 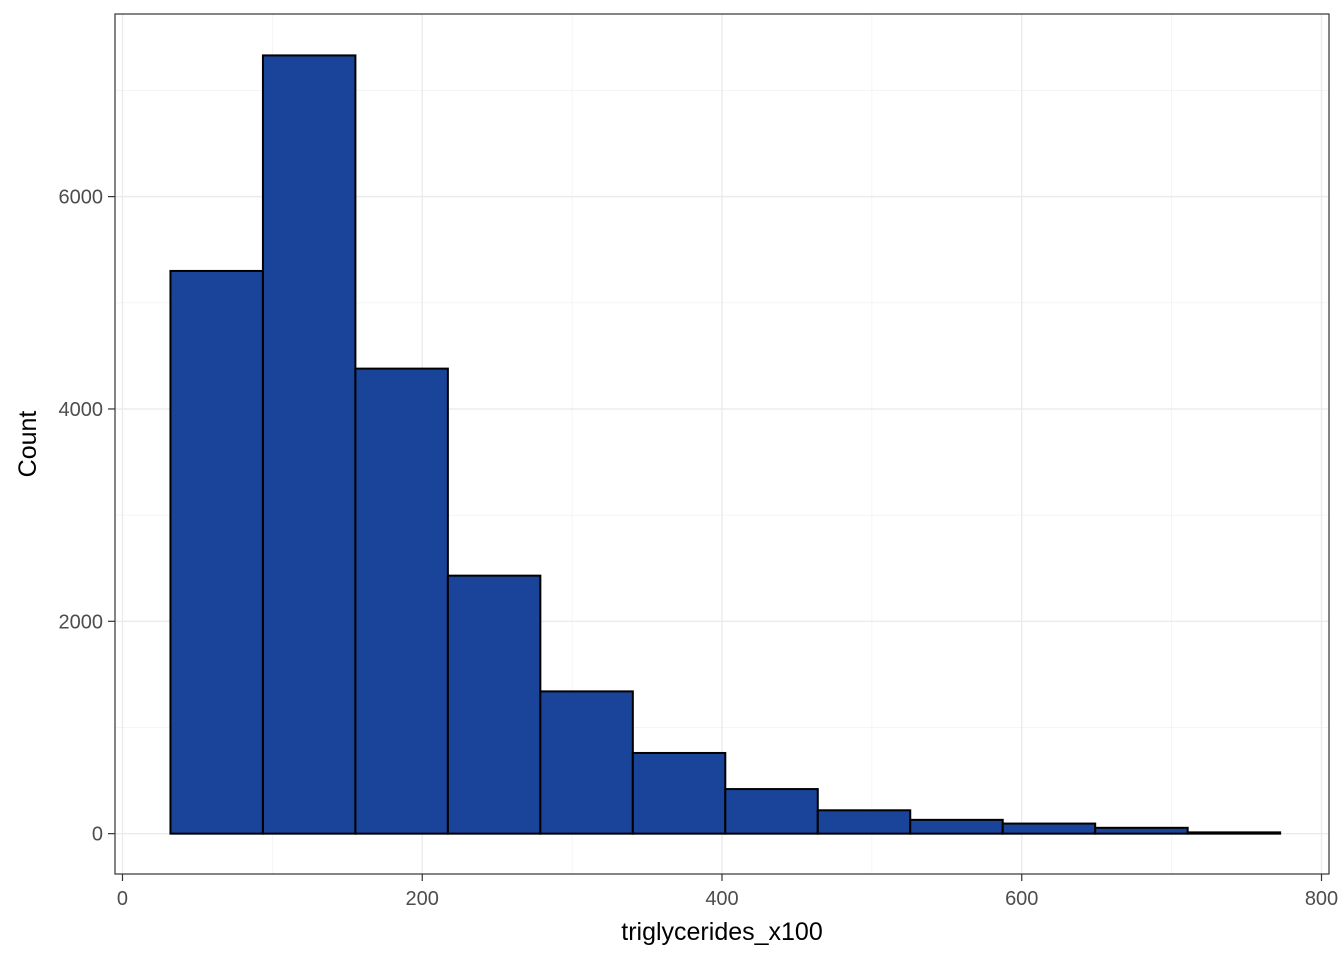 What do you see at coordinates (722, 932) in the screenshot?
I see `x-axis-title: triglycerides_x100` at bounding box center [722, 932].